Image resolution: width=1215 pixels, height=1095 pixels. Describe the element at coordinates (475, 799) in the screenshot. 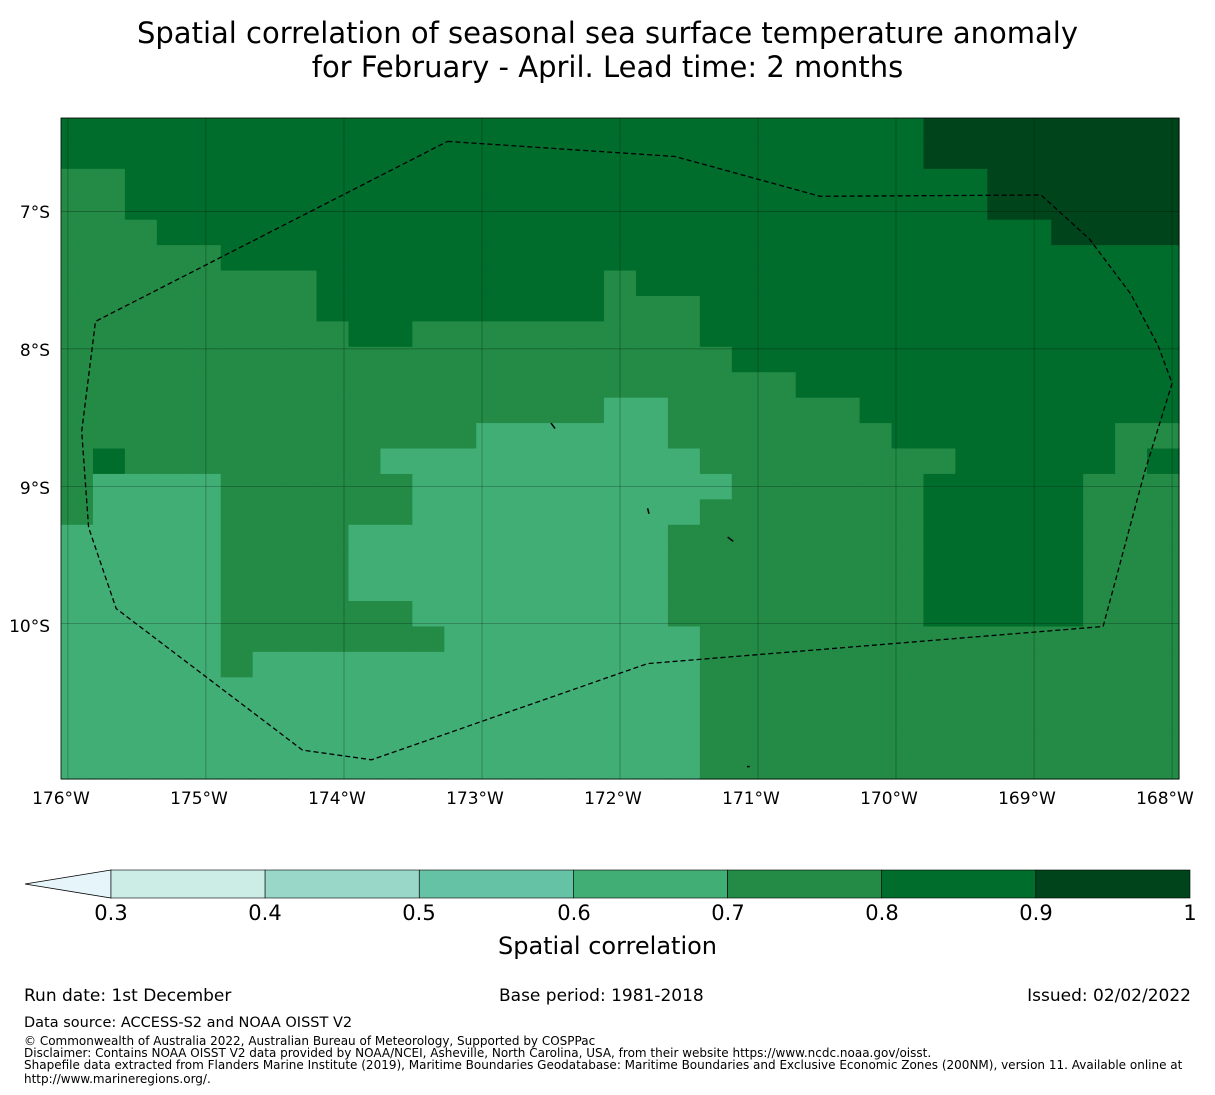

I see `lon-label-173w: 173°W` at that location.